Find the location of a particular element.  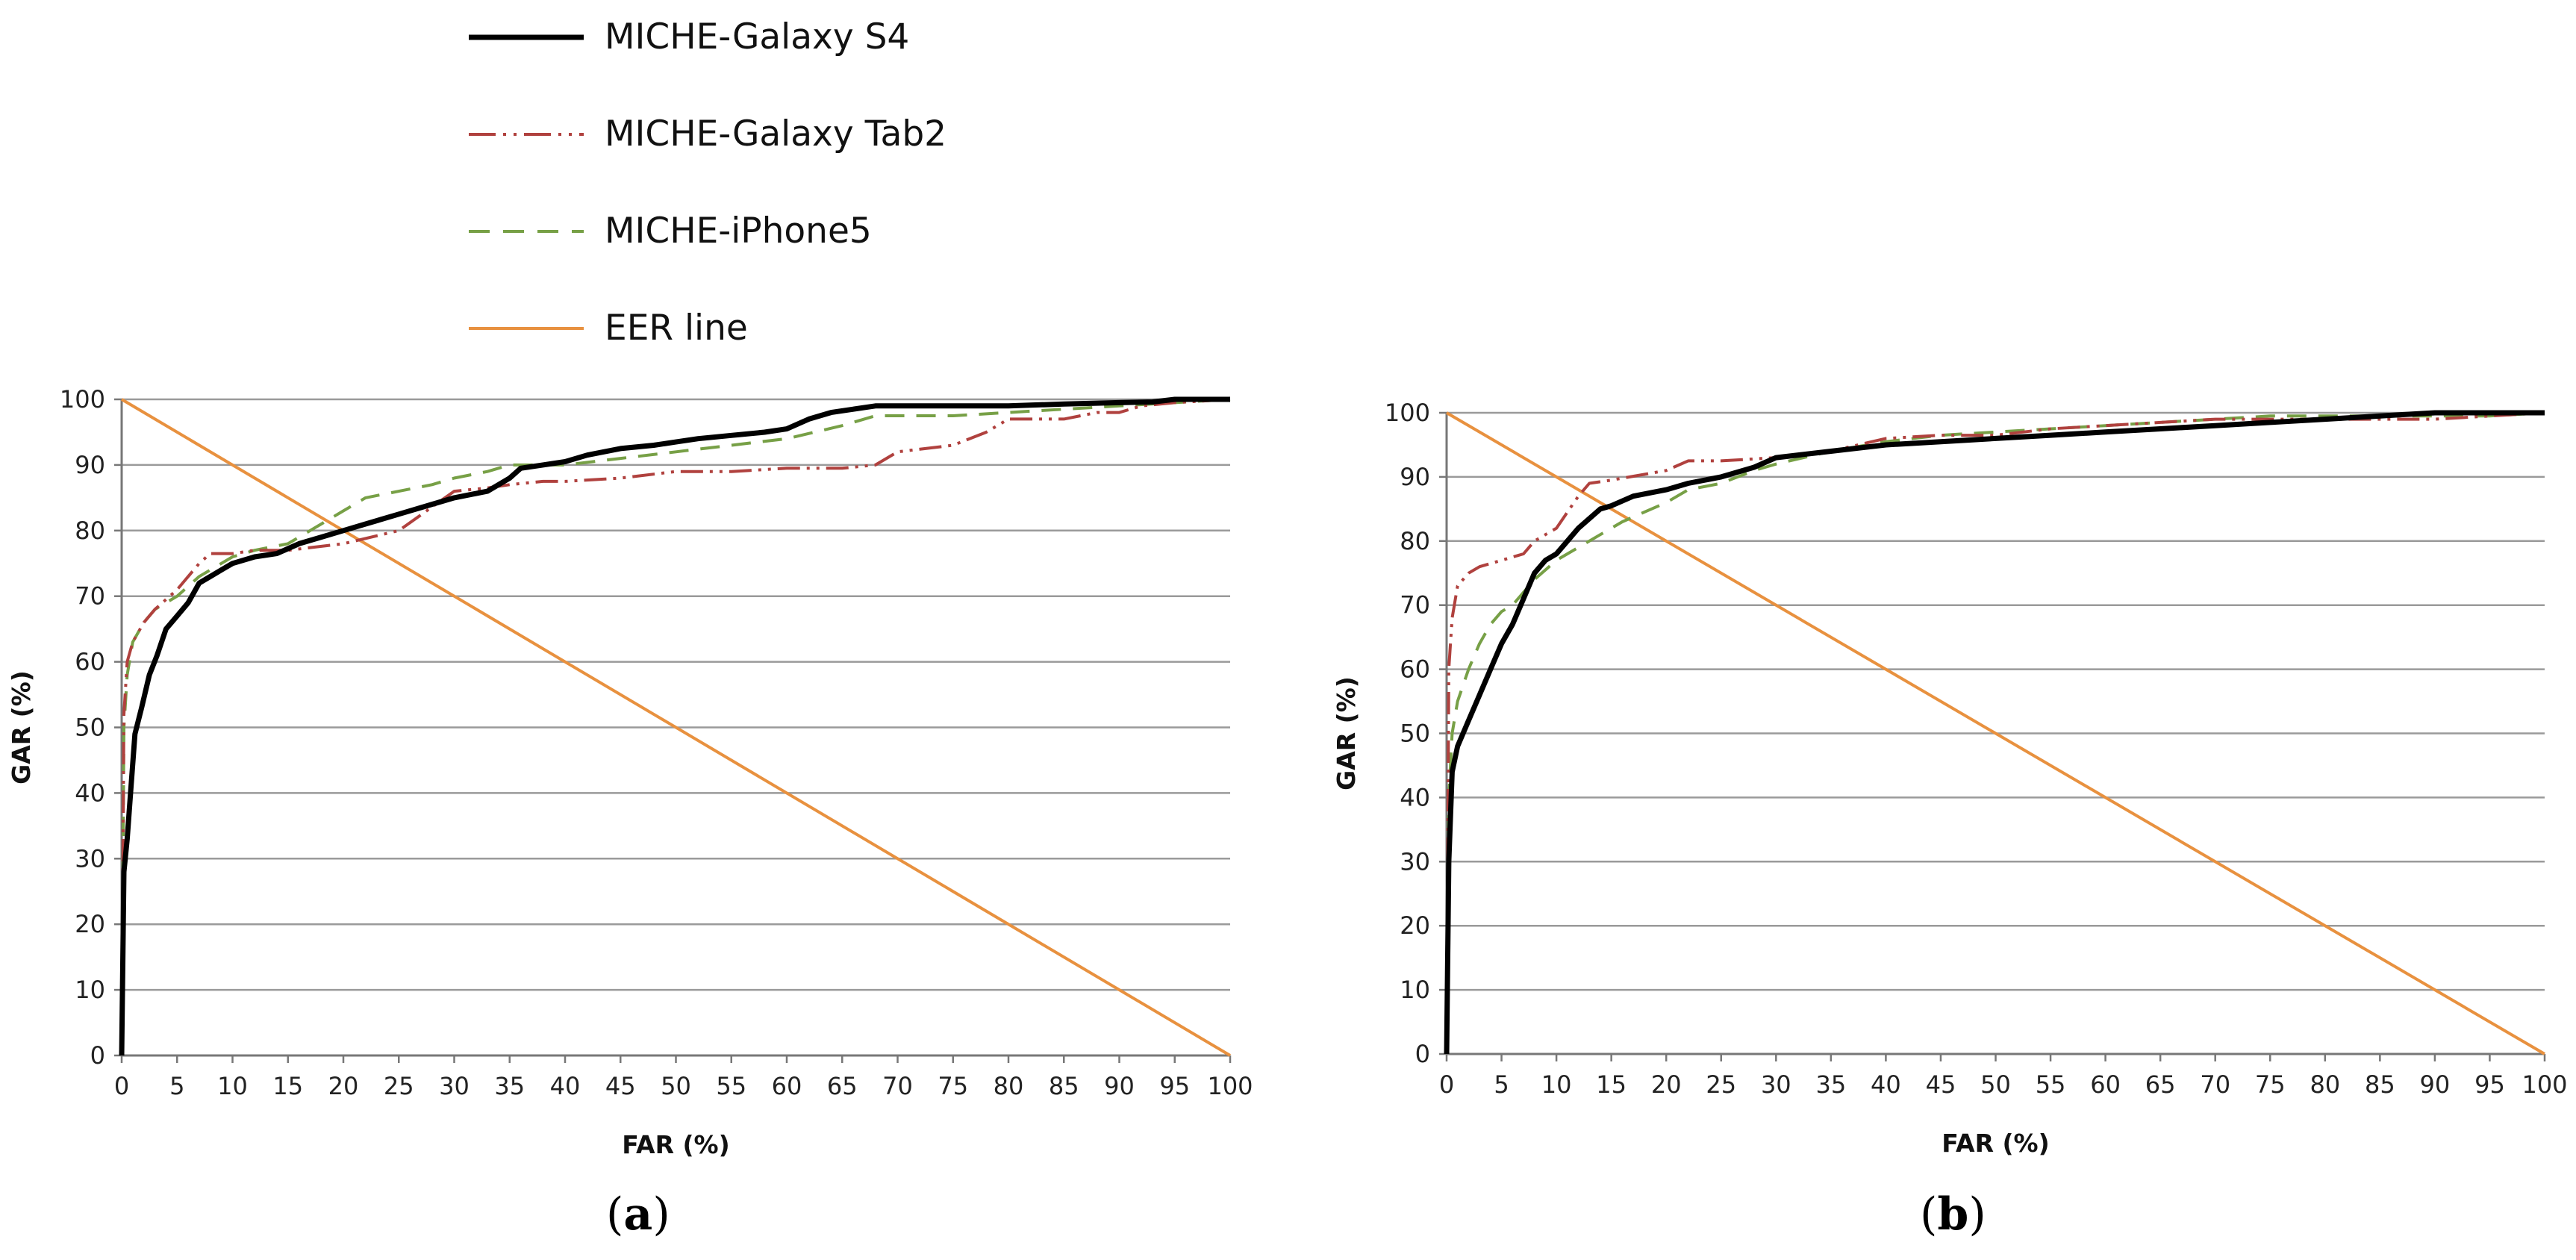

legend-item-iphone5: MICHE-iPhone5 is located at coordinates (799, 231).